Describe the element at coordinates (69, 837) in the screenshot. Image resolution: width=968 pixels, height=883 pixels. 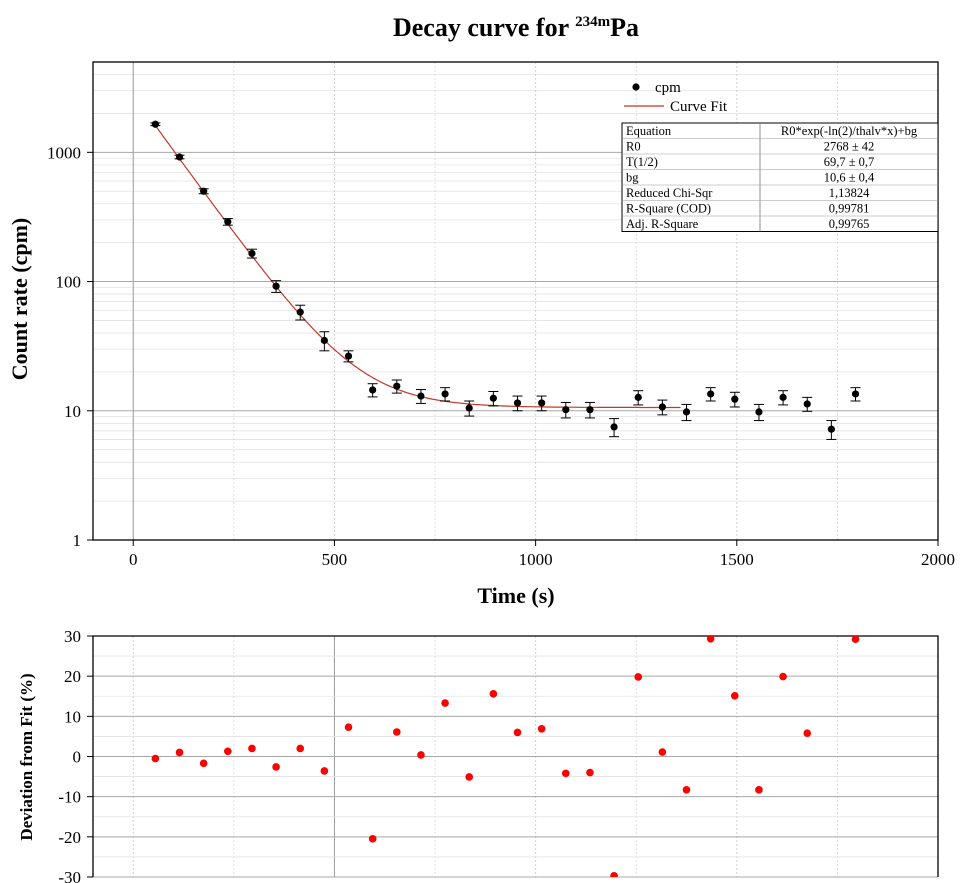
I see `y-tick-label: -20` at that location.